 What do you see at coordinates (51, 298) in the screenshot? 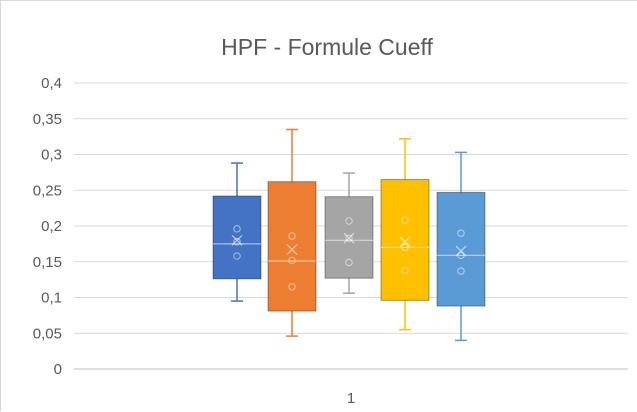
I see `y-tick-label: 0,1` at bounding box center [51, 298].